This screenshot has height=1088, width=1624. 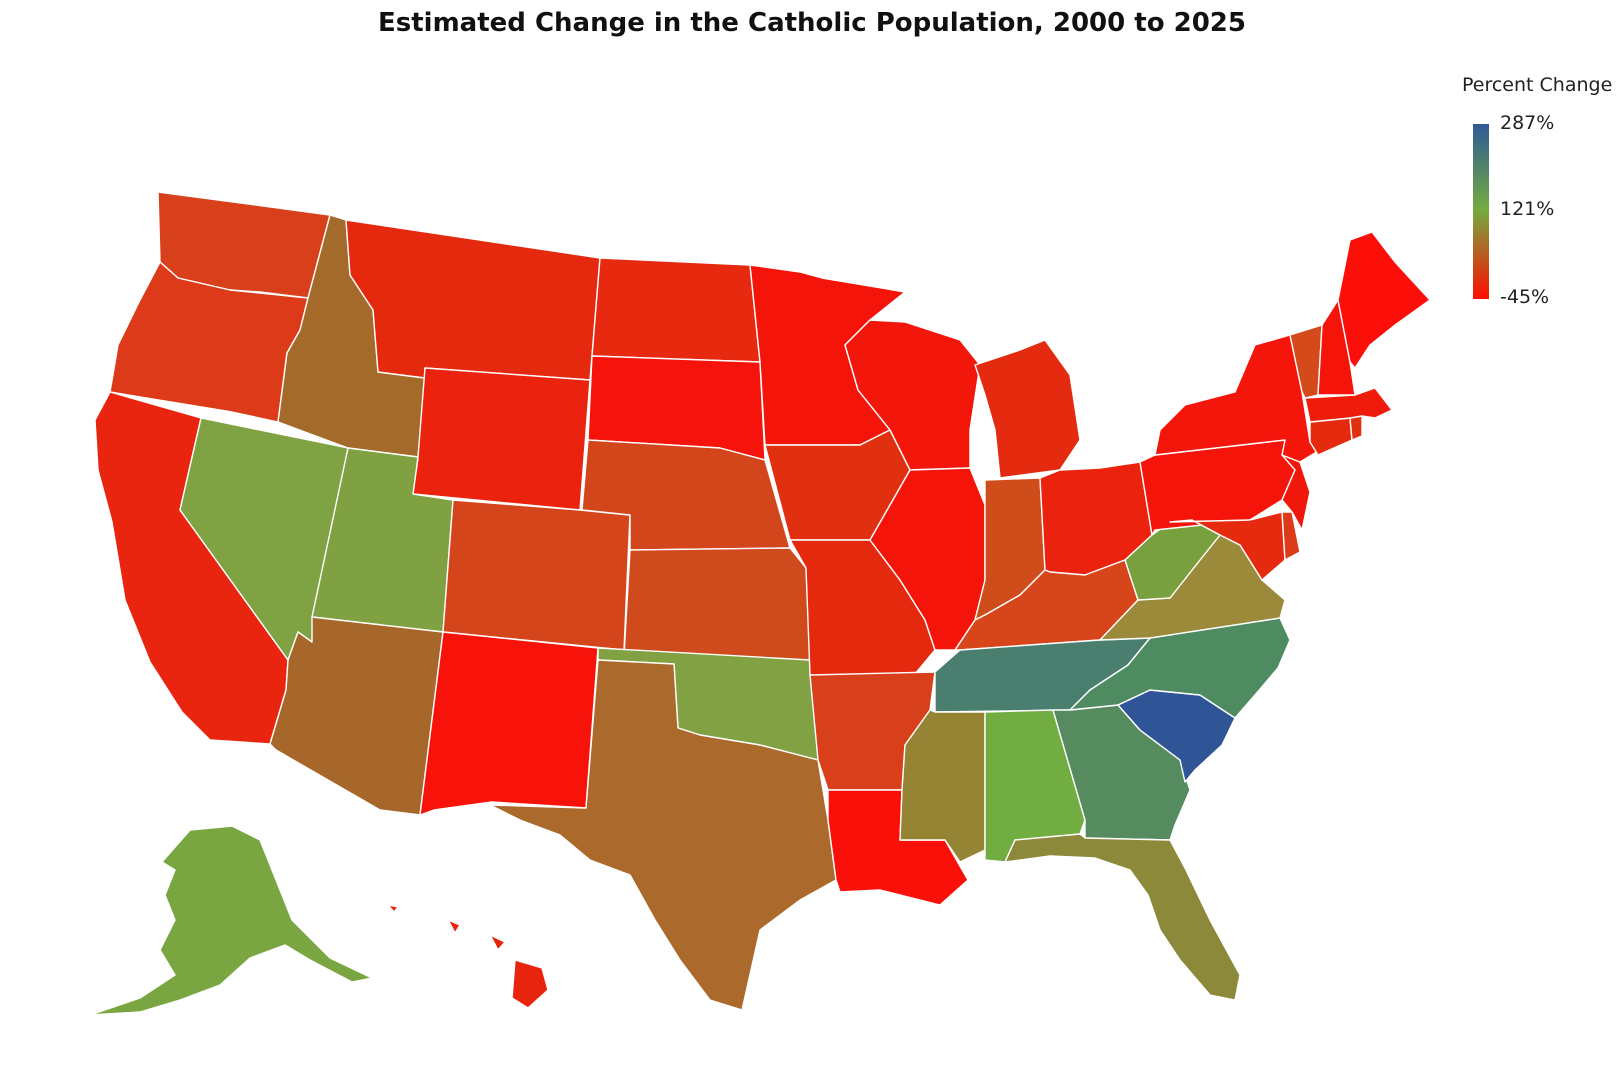 What do you see at coordinates (1291, 536) in the screenshot?
I see `state-de` at bounding box center [1291, 536].